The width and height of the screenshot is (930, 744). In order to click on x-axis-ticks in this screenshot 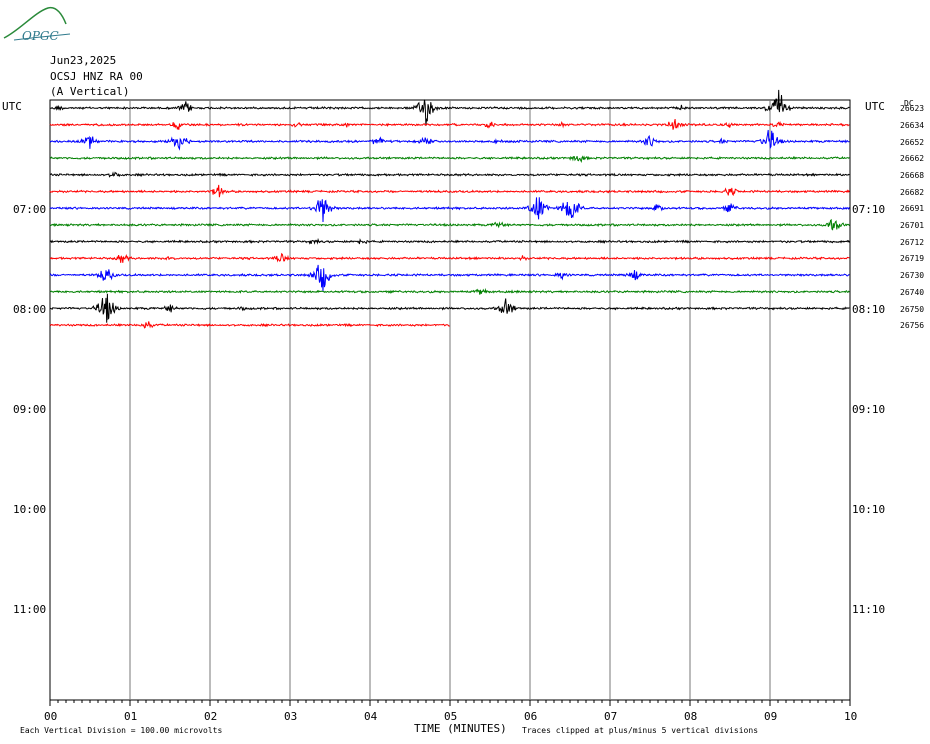, I will do `click(450, 703)`.